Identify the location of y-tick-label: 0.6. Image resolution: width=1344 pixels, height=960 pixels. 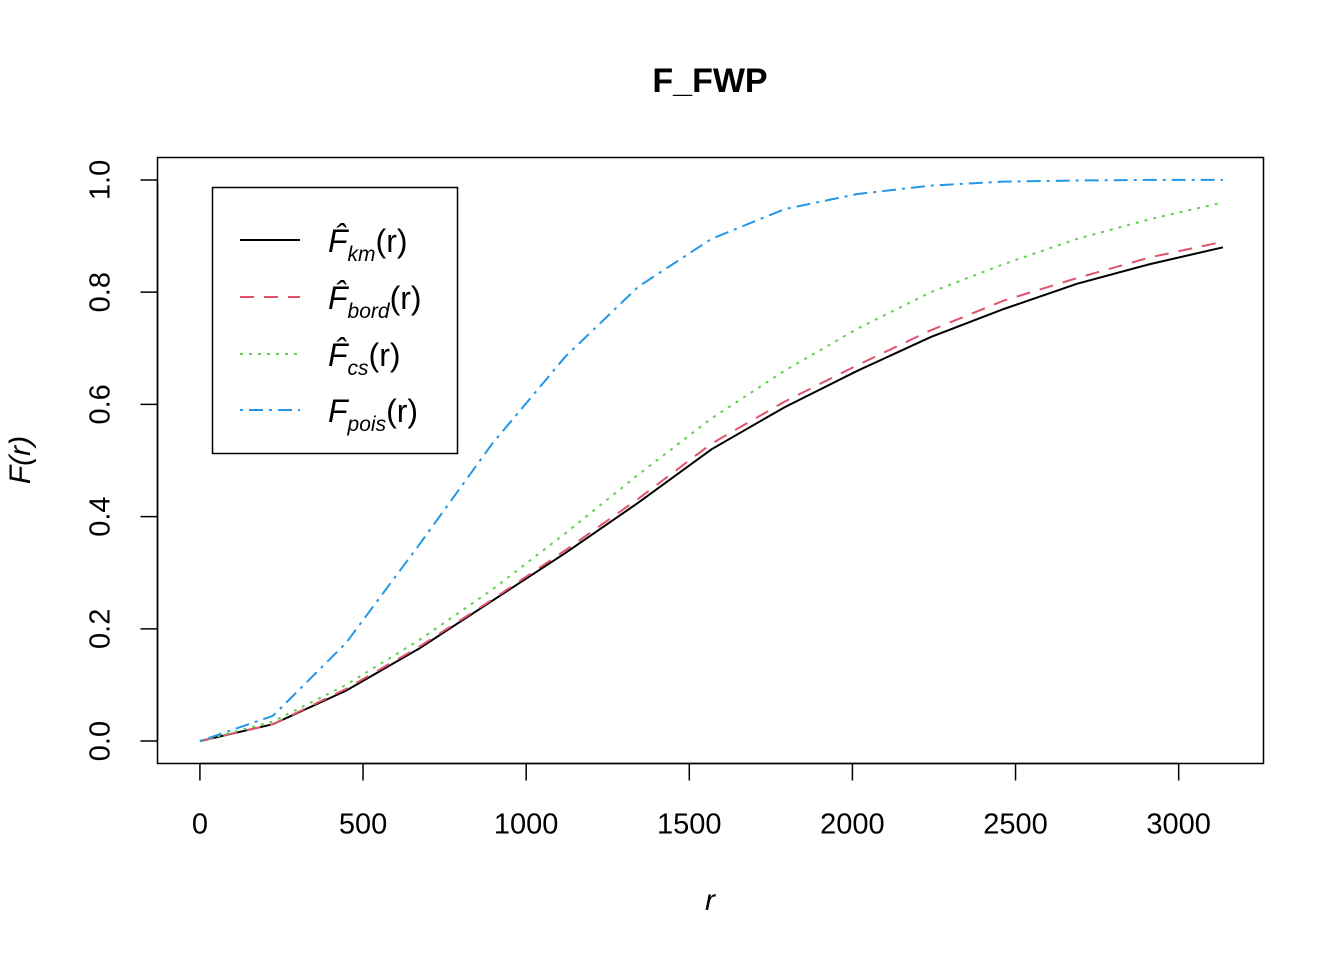
(101, 404).